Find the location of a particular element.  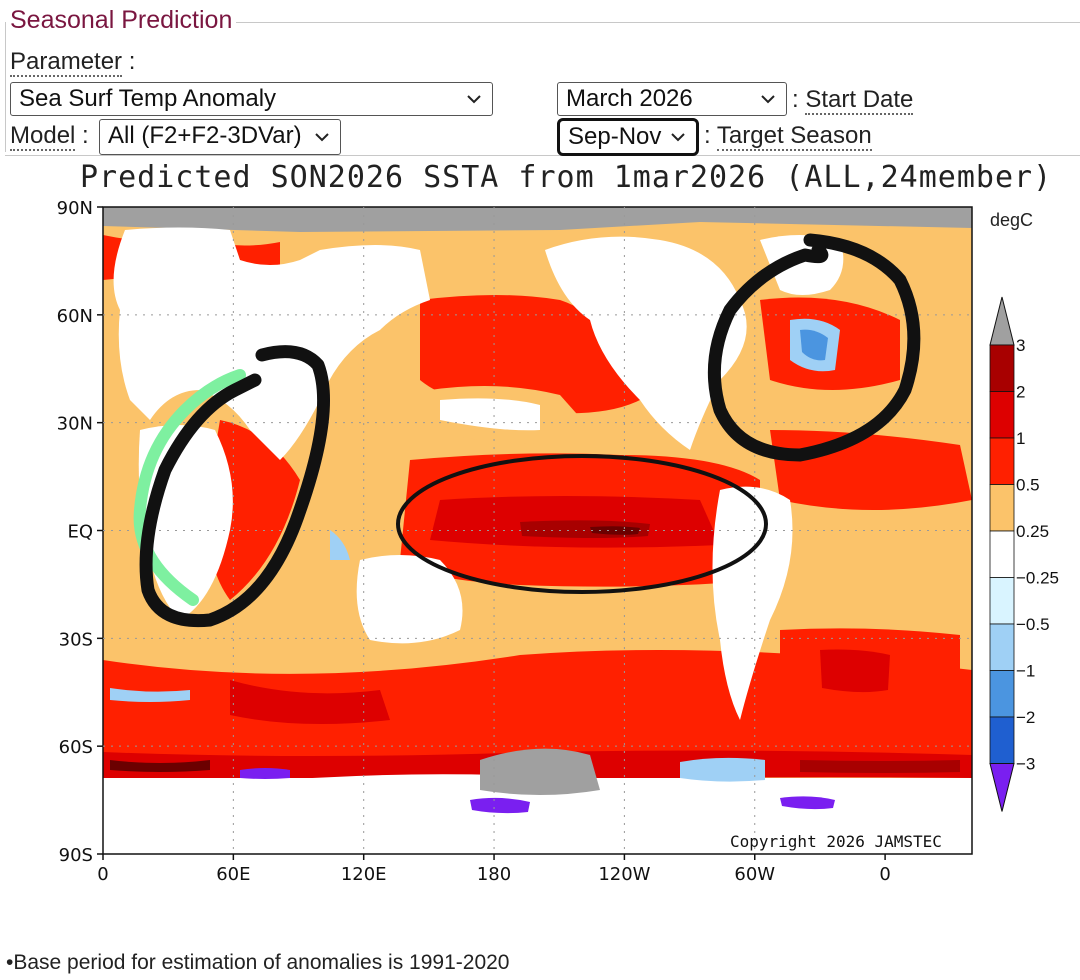

y-tick-label: 90N is located at coordinates (75, 208).